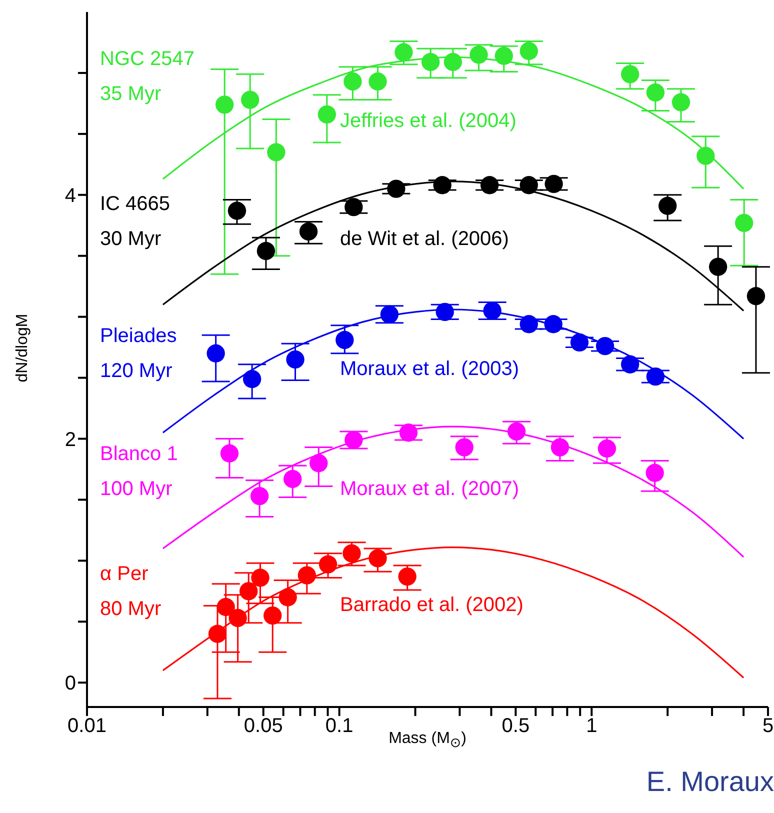 The height and width of the screenshot is (813, 774). I want to click on annotation: de Wit et al. (2006), so click(424, 239).